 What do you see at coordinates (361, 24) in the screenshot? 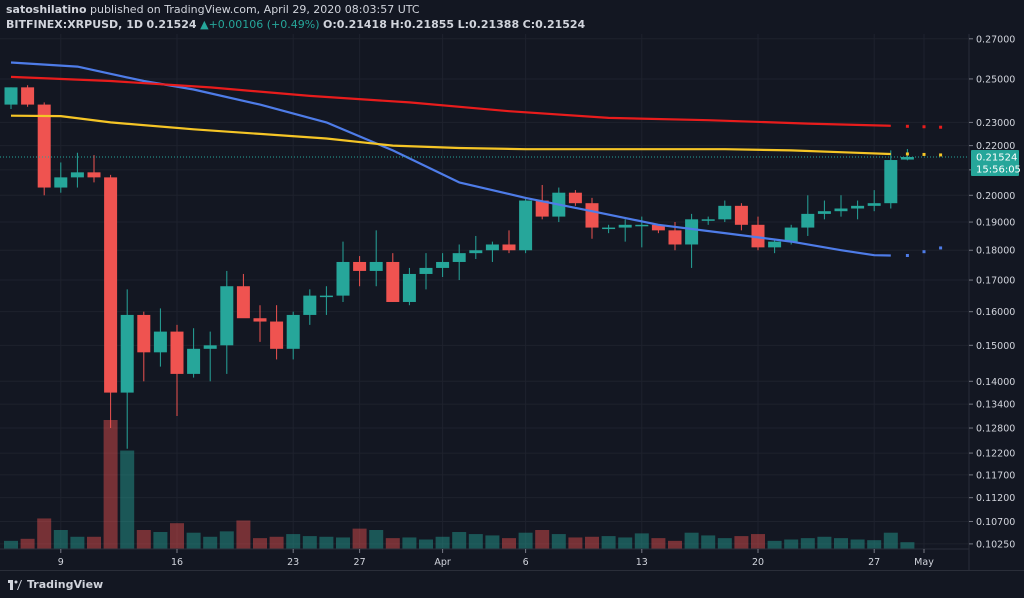
I see `open-value: 0.21418` at bounding box center [361, 24].